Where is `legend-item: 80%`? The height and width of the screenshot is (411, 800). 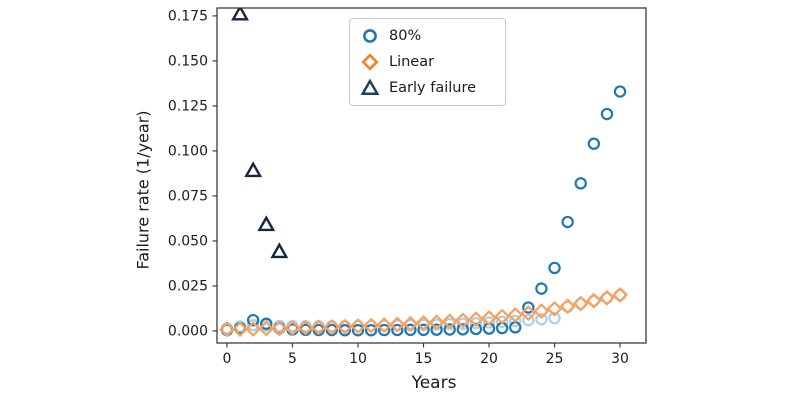
legend-item: 80% is located at coordinates (427, 36).